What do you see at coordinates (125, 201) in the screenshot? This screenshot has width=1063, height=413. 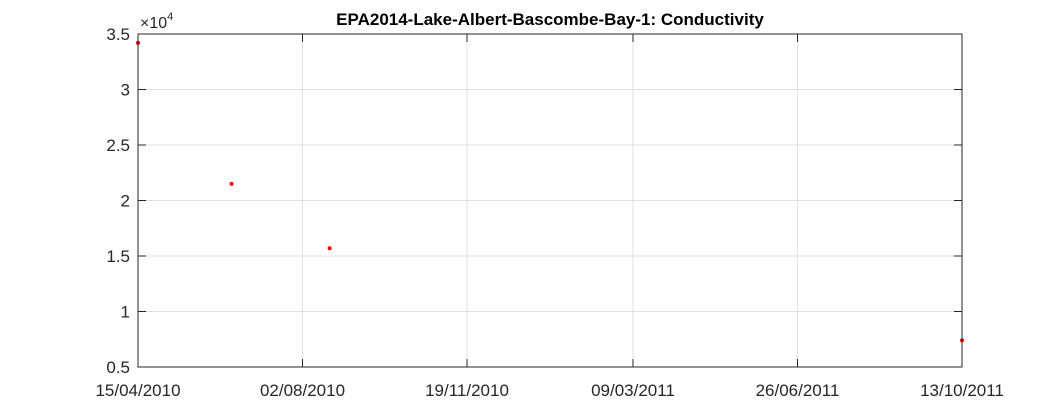 I see `y-tick-label: 2` at bounding box center [125, 201].